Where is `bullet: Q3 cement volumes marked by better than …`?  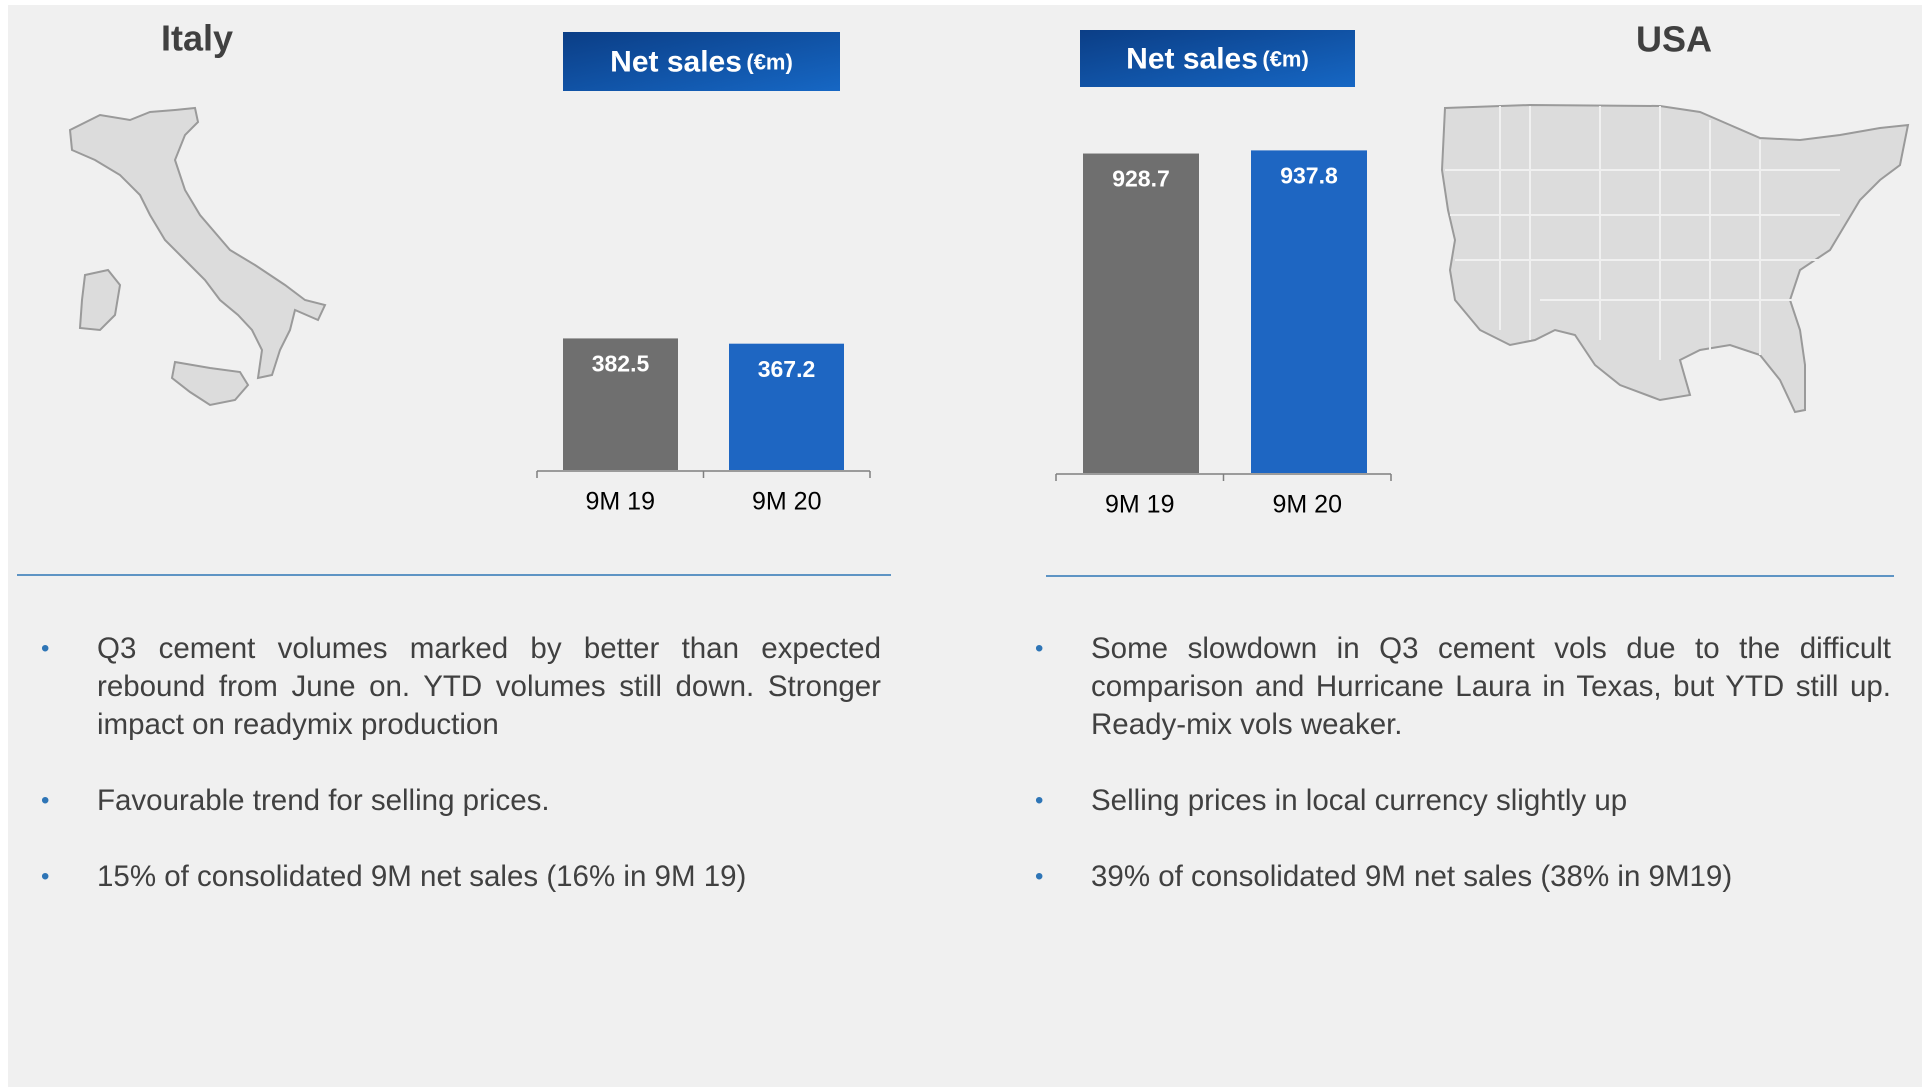
bullet: Q3 cement volumes marked by better than … is located at coordinates (461, 687).